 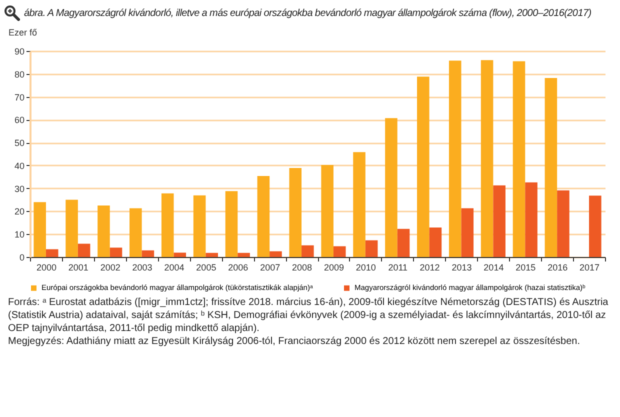 What do you see at coordinates (19, 74) in the screenshot?
I see `y-tick-label: 80` at bounding box center [19, 74].